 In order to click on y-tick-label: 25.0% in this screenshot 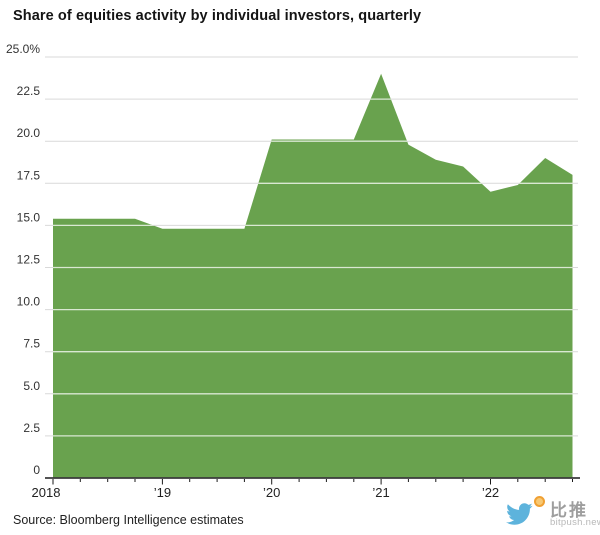, I will do `click(23, 49)`.